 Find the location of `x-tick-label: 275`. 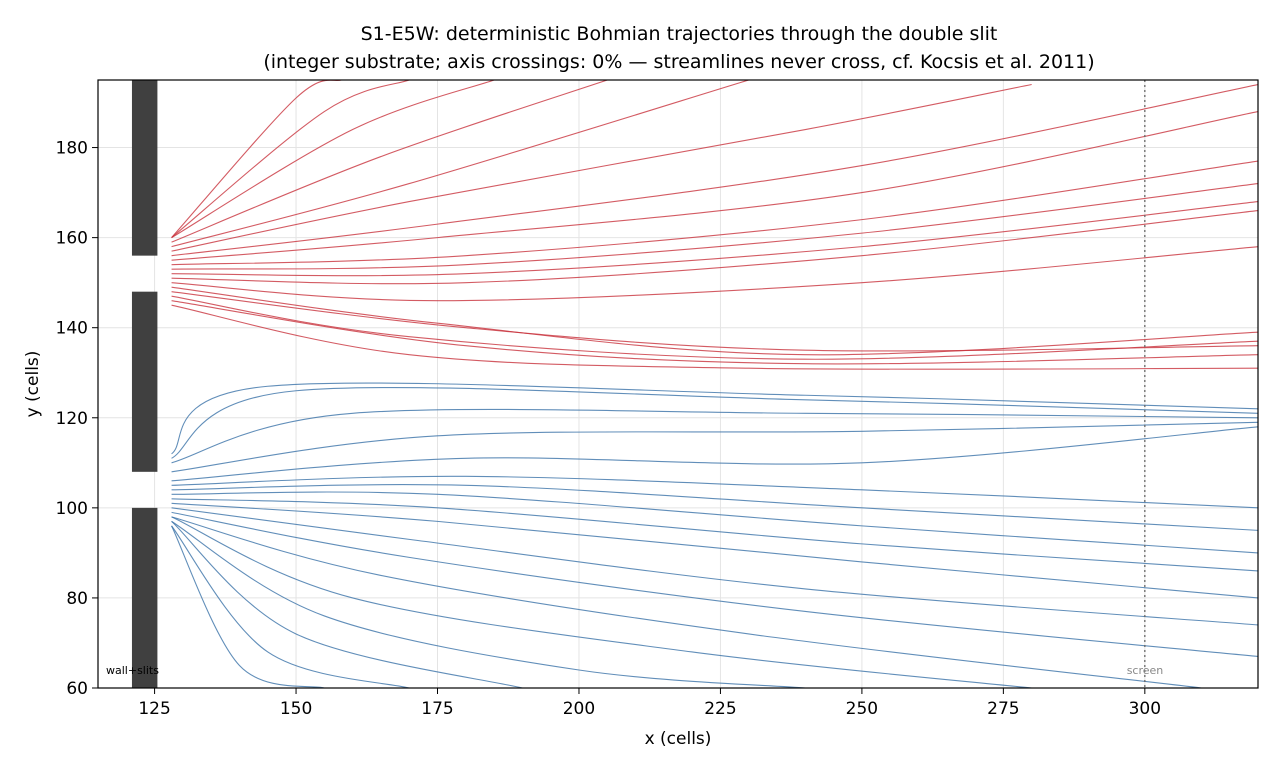

x-tick-label: 275 is located at coordinates (1003, 709).